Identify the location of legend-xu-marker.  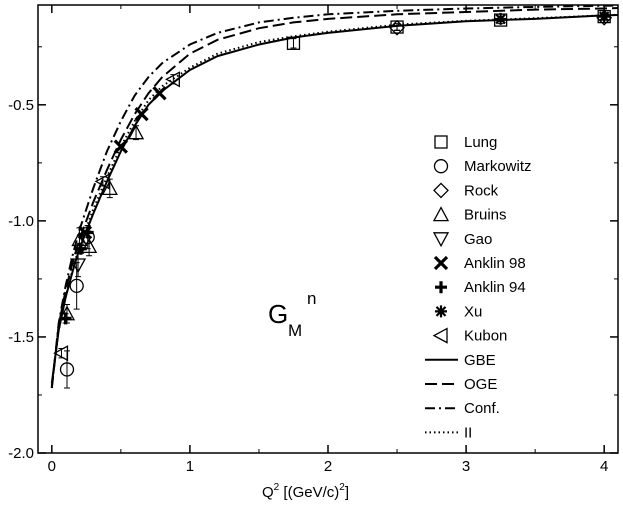
(441, 311).